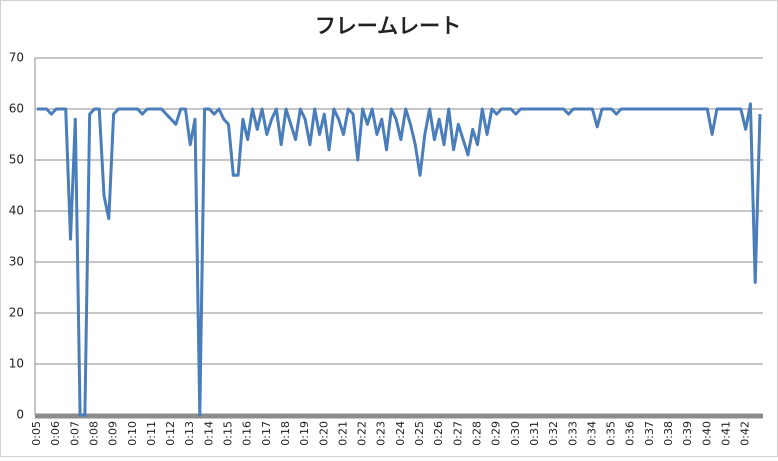 Image resolution: width=778 pixels, height=461 pixels. What do you see at coordinates (323, 433) in the screenshot?
I see `x-tick-label: 0:20` at bounding box center [323, 433].